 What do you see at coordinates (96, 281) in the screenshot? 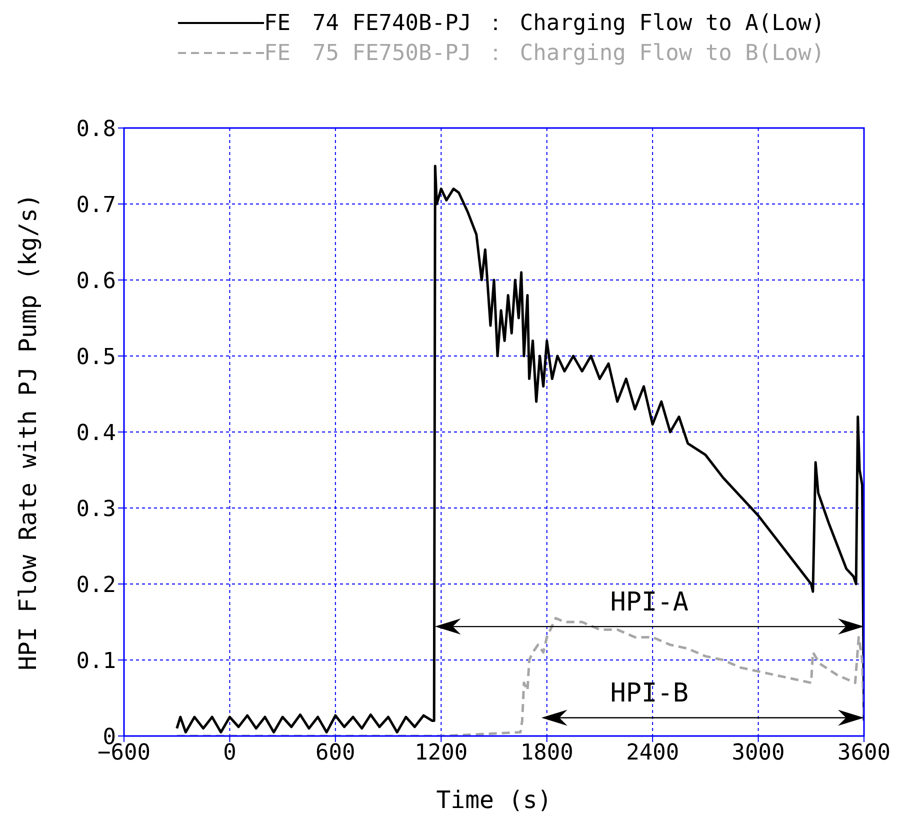
I see `y-tick-label: 0.6` at bounding box center [96, 281].